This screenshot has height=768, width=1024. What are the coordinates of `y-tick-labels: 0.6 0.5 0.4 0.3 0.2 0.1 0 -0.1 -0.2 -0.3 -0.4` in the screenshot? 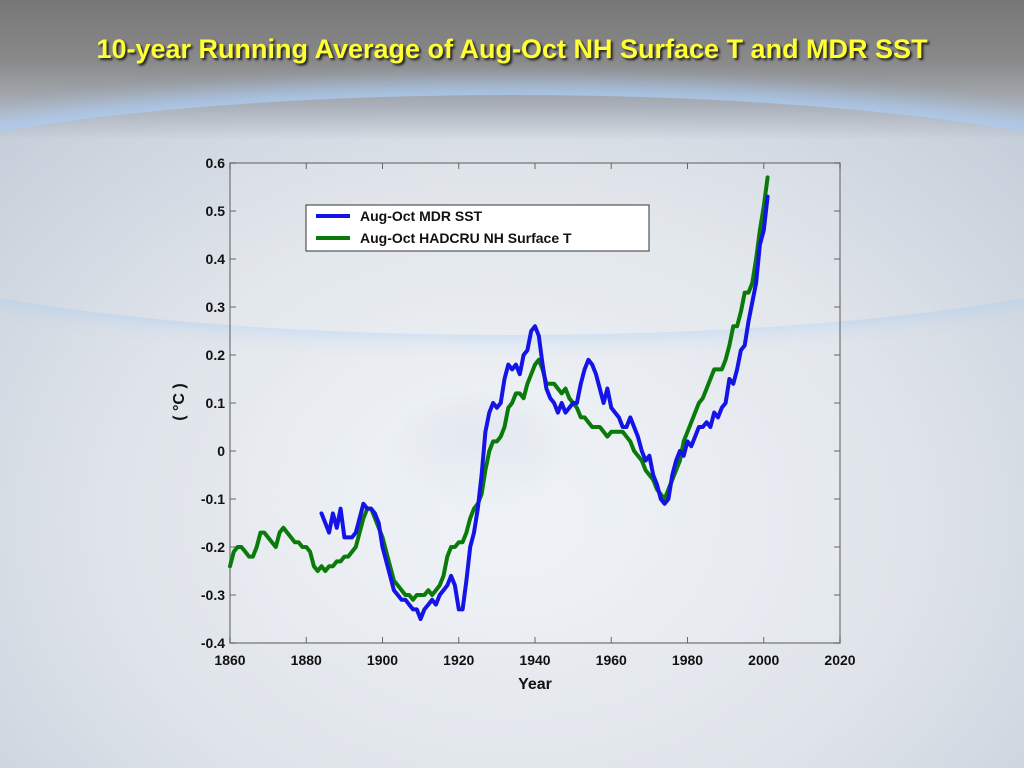 It's located at (213, 403).